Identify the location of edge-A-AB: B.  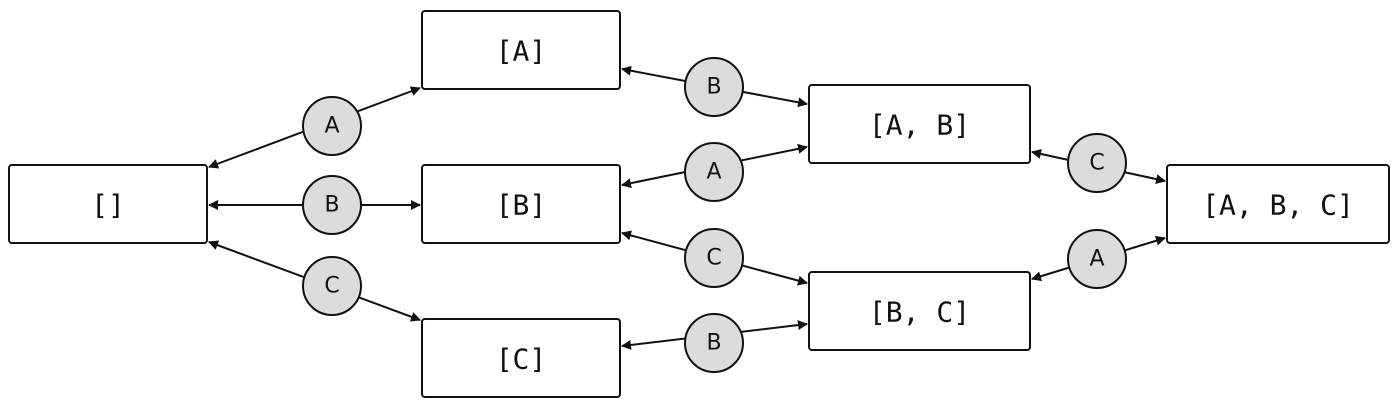
(714, 87).